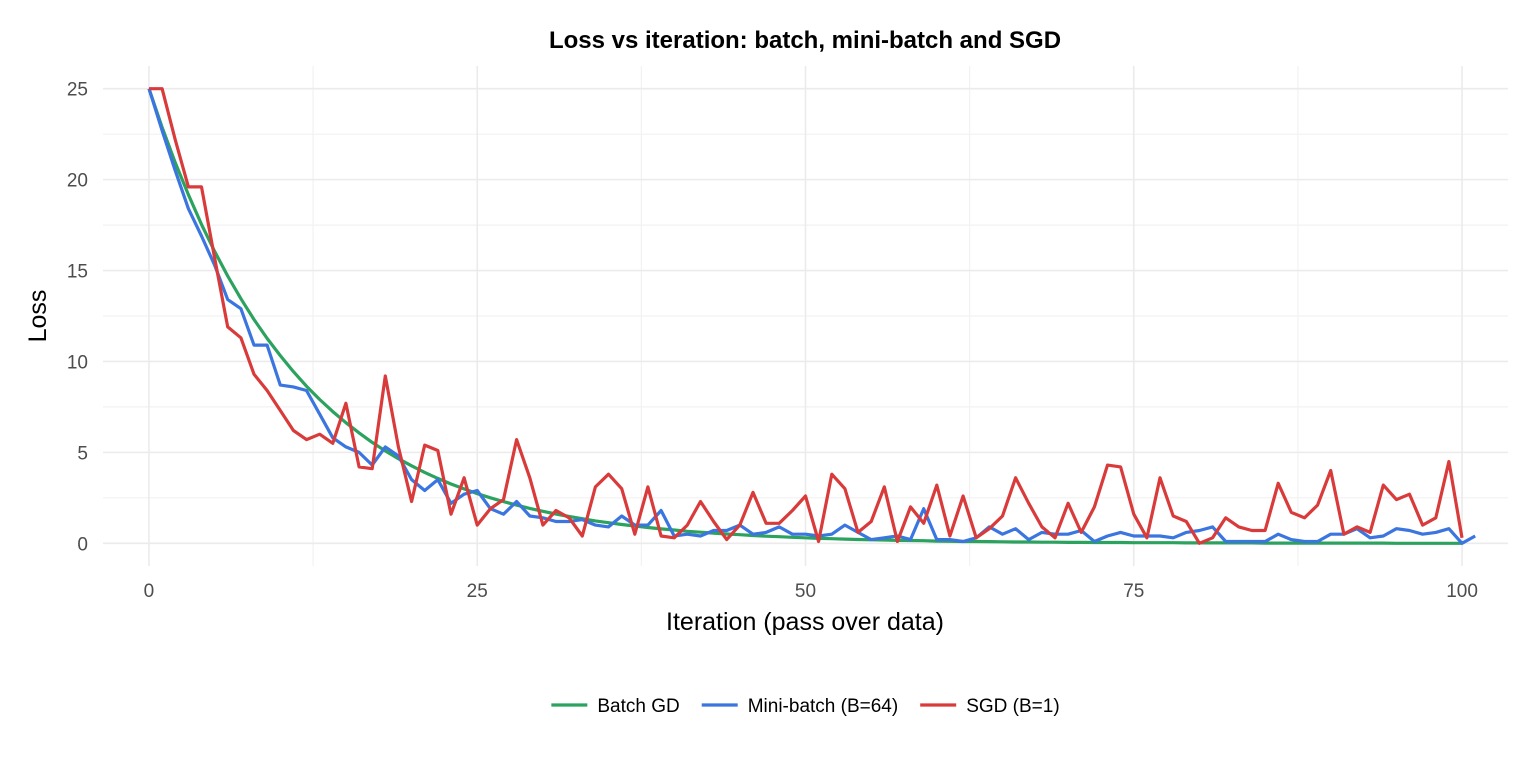 Image resolution: width=1536 pixels, height=768 pixels. What do you see at coordinates (77, 362) in the screenshot?
I see `y-tick-label: 10` at bounding box center [77, 362].